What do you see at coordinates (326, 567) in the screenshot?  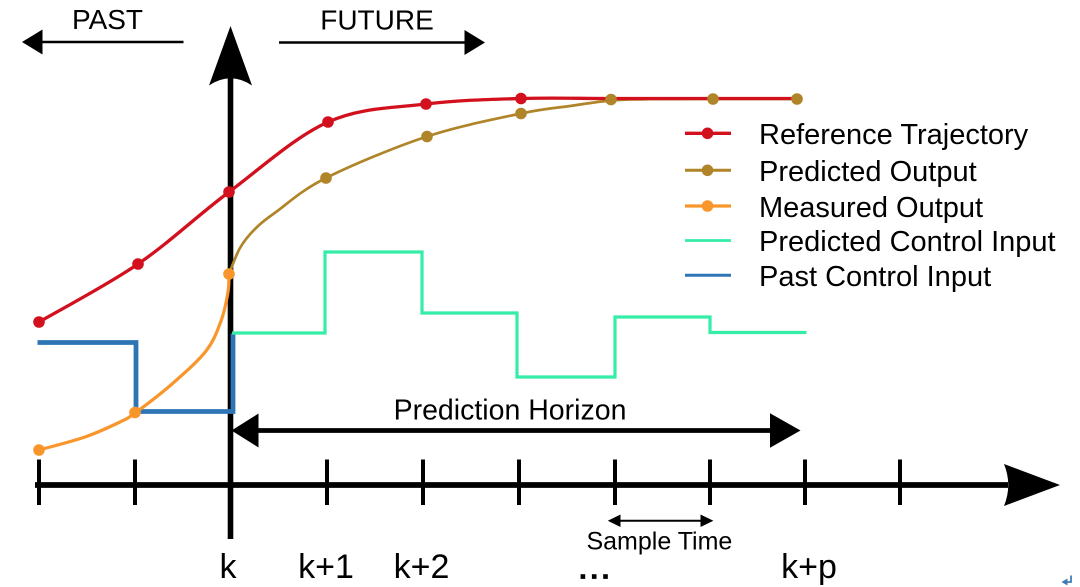 I see `svg-text: k+1` at bounding box center [326, 567].